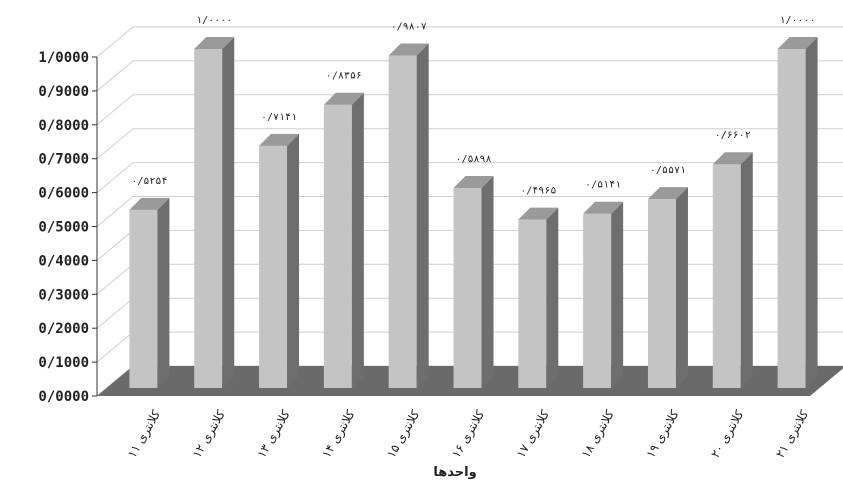 Image resolution: width=843 pixels, height=482 pixels. Describe the element at coordinates (597, 433) in the screenshot. I see `x-tick-label: کلانتری ۱۸` at that location.